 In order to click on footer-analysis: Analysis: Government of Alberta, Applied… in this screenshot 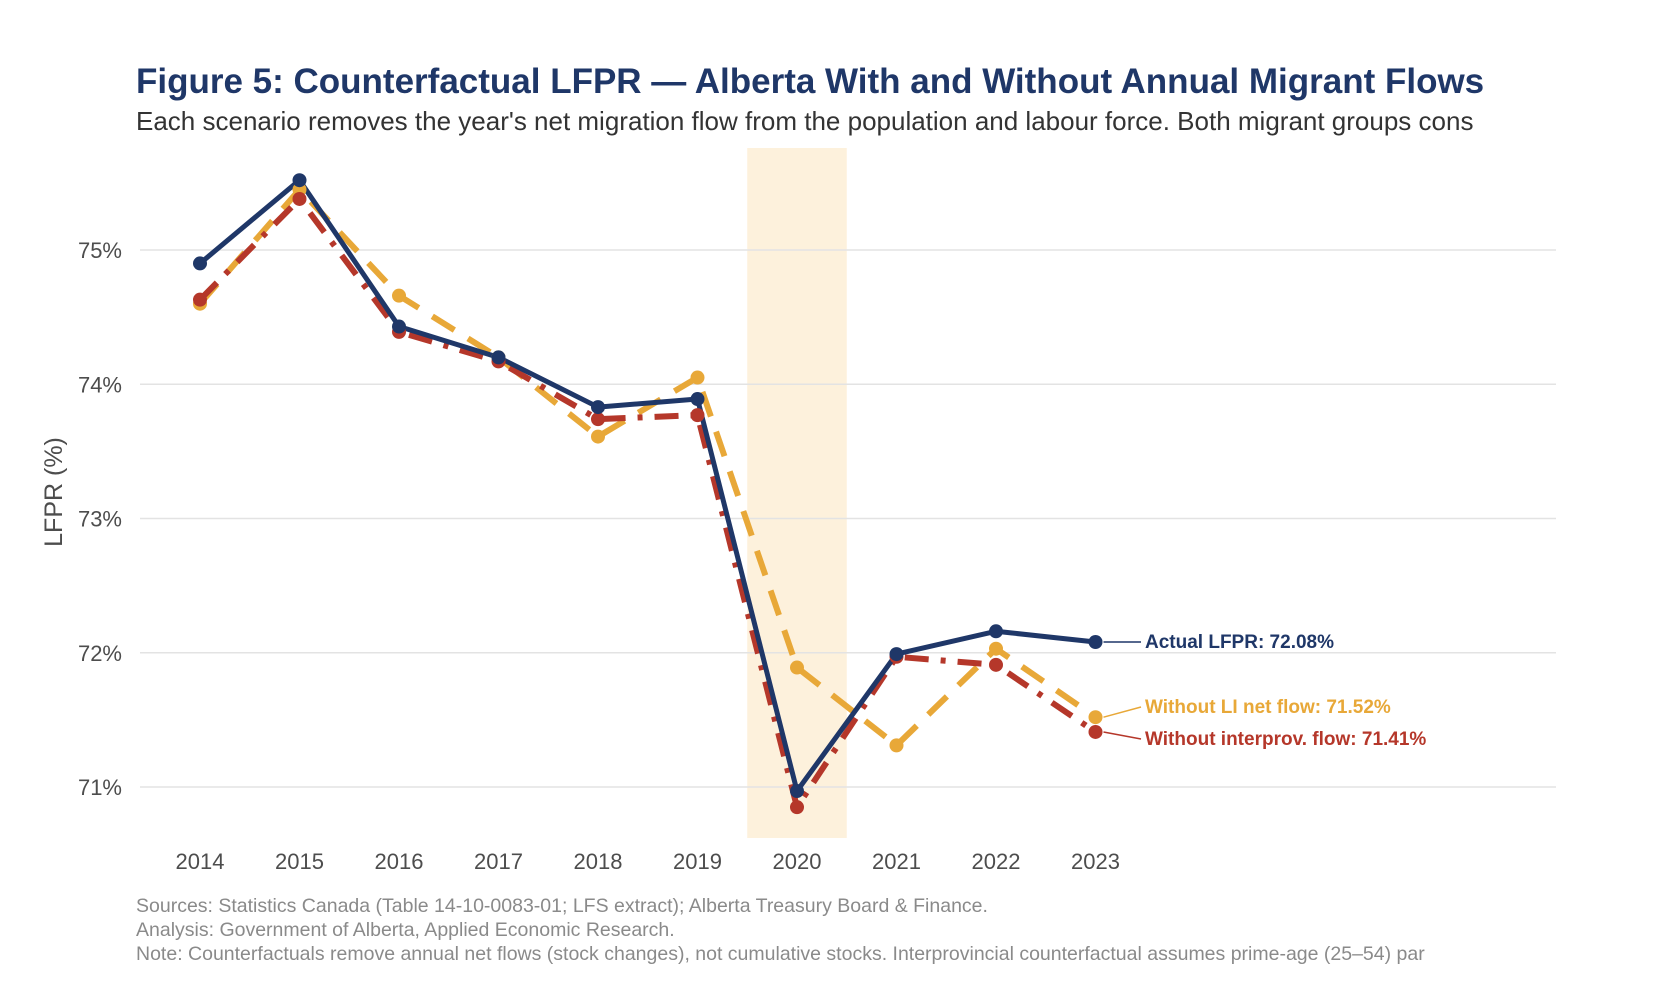, I will do `click(405, 930)`.